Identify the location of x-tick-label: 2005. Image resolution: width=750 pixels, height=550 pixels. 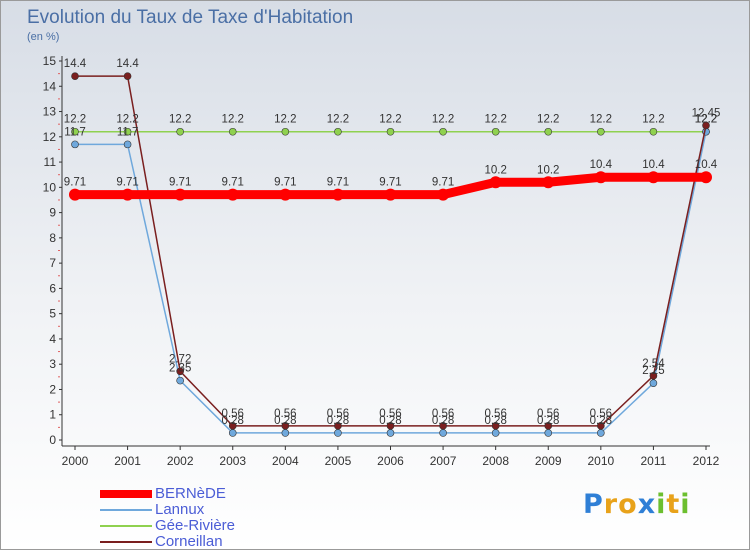
(338, 461).